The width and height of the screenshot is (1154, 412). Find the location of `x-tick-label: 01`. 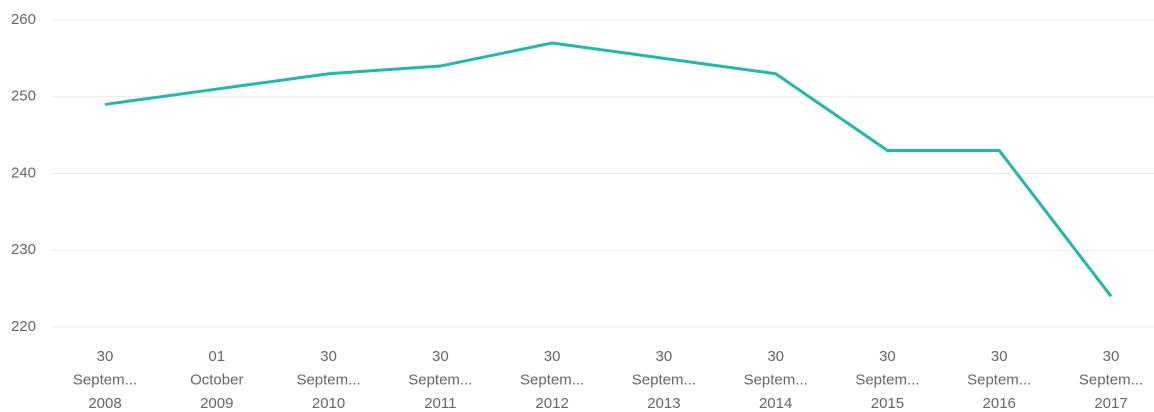

x-tick-label: 01 is located at coordinates (216, 356).